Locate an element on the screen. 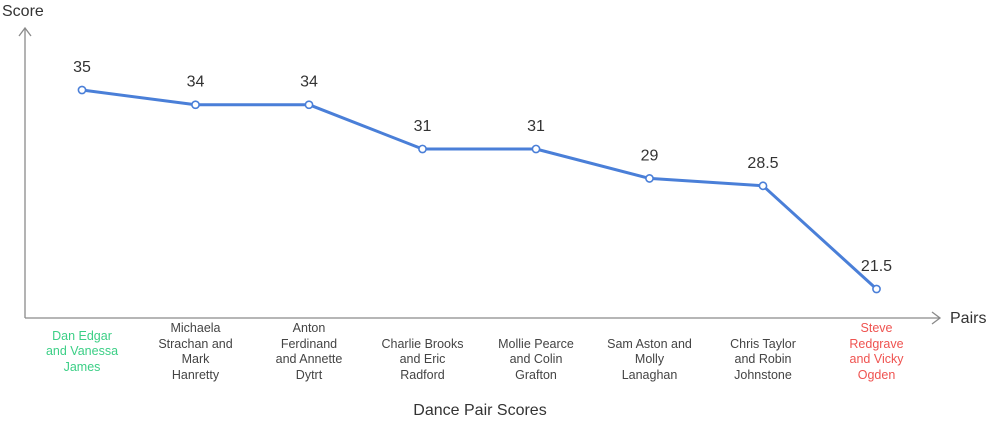 Image resolution: width=1000 pixels, height=422 pixels. value-label-6: 29 is located at coordinates (650, 155).